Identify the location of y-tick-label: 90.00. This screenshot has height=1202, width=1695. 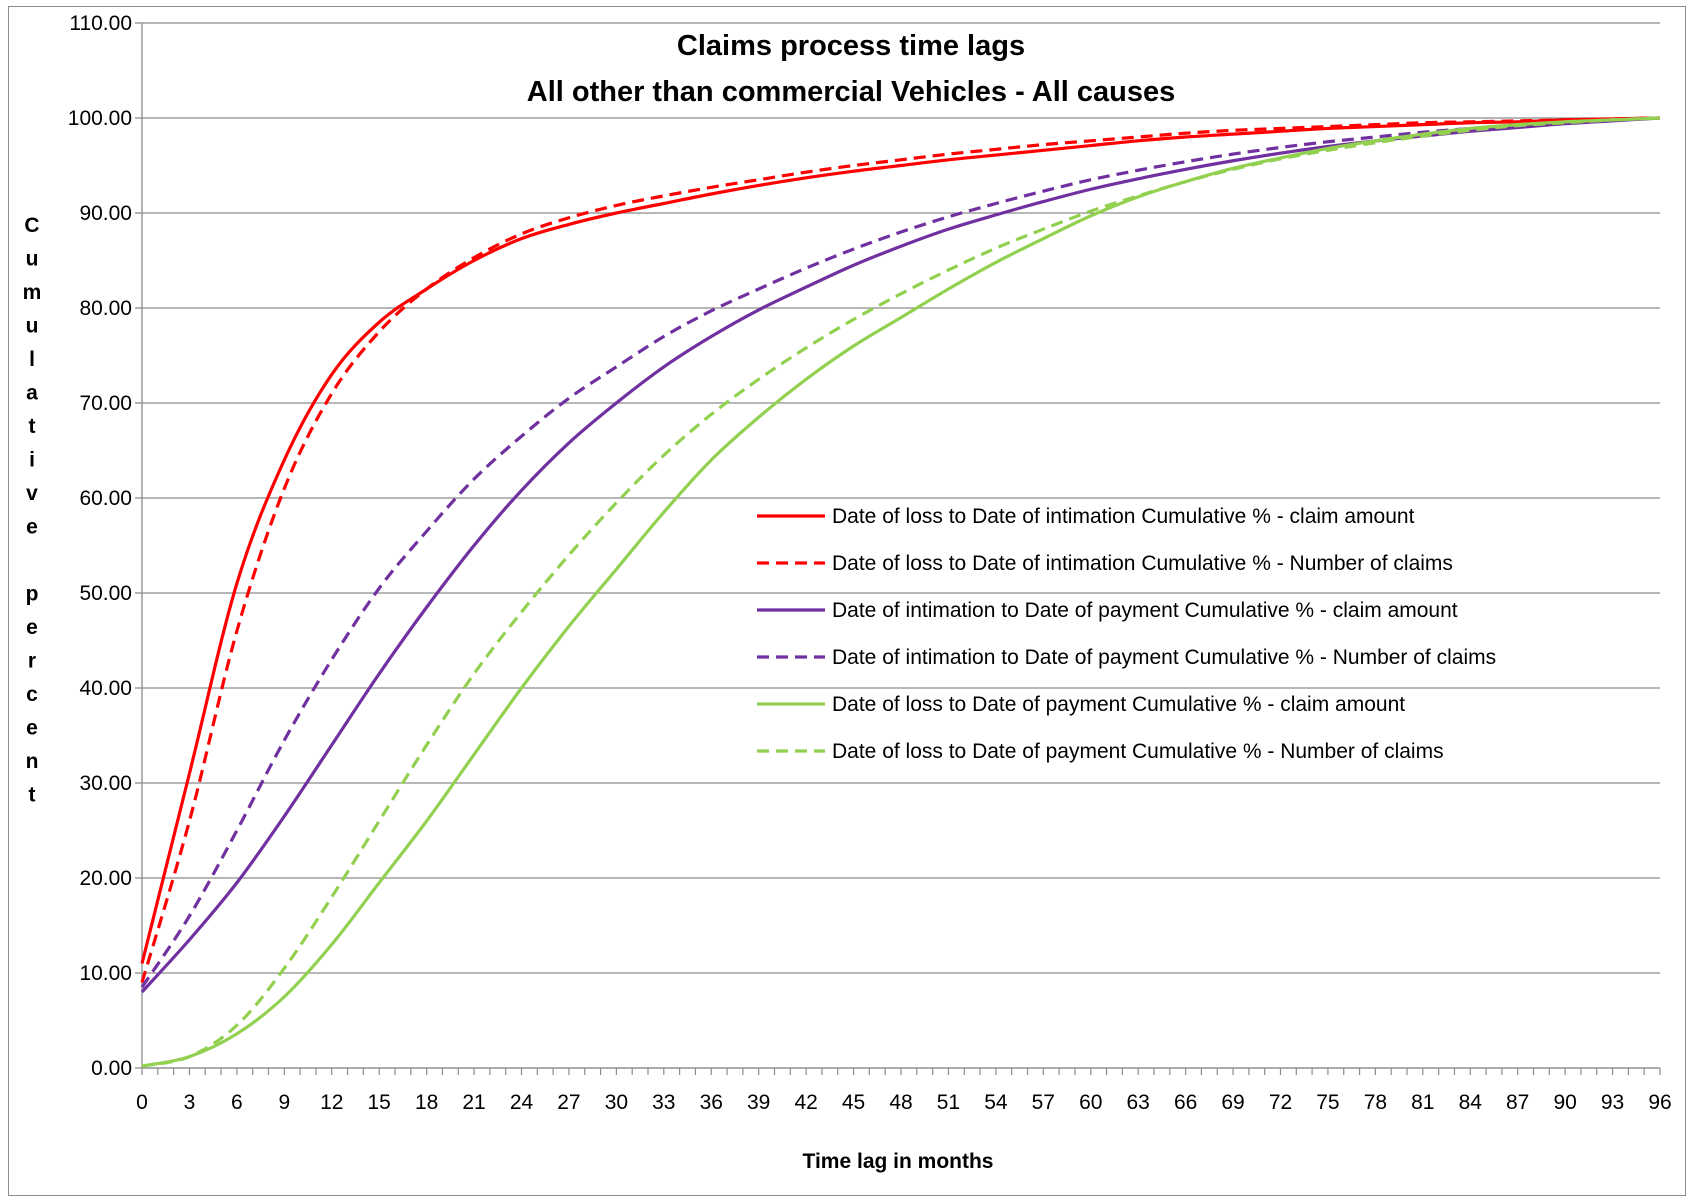
(105, 213).